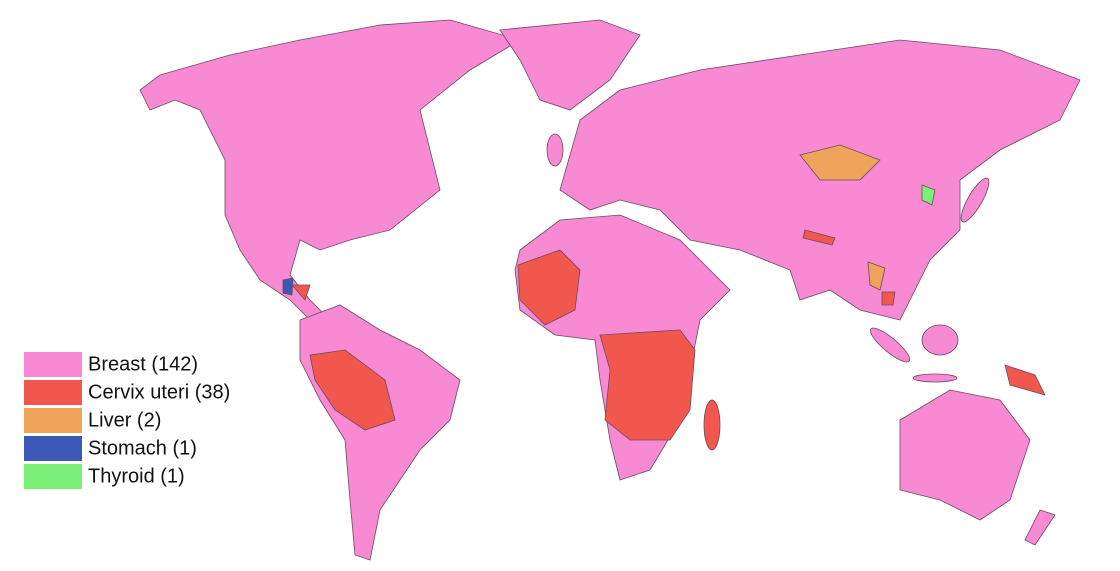 The image size is (1120, 571). What do you see at coordinates (819, 237) in the screenshot?
I see `nepal` at bounding box center [819, 237].